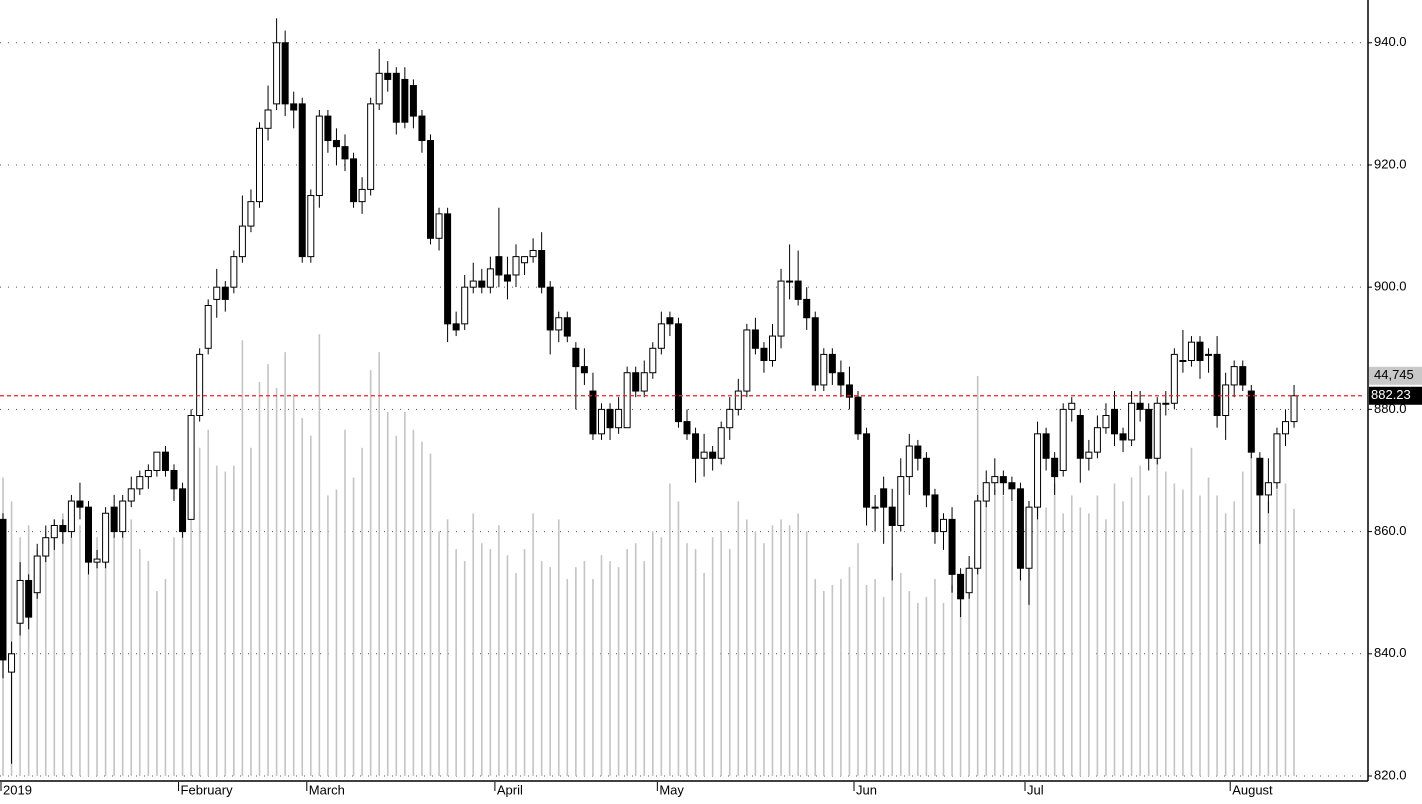 The width and height of the screenshot is (1422, 804). I want to click on y-tick-label: 900.0, so click(1390, 286).